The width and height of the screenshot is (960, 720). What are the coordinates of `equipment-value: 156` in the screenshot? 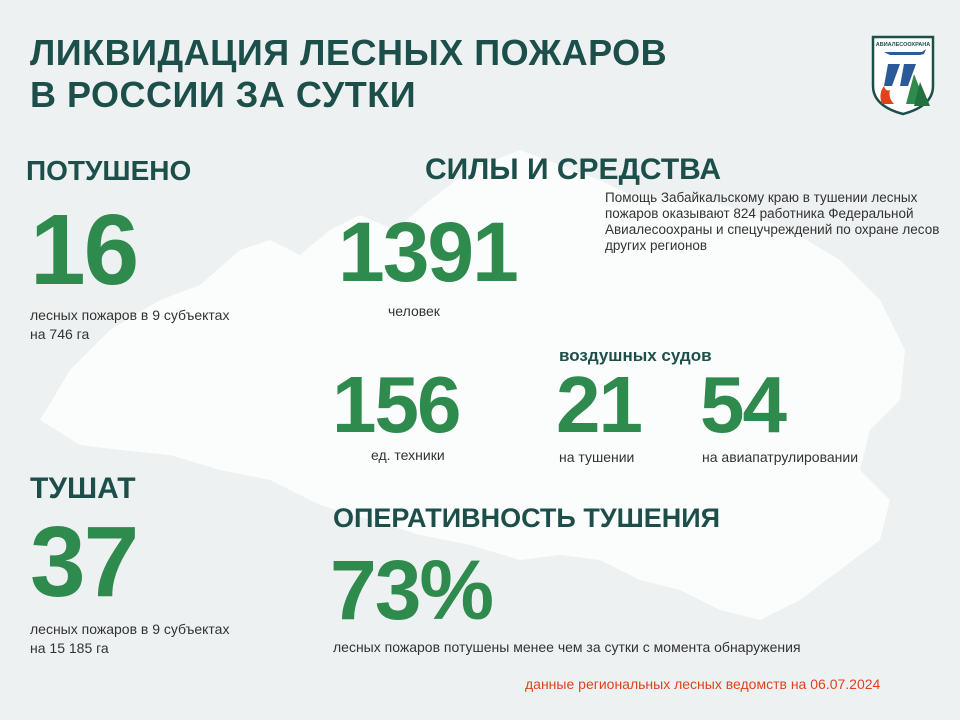 It's located at (396, 404).